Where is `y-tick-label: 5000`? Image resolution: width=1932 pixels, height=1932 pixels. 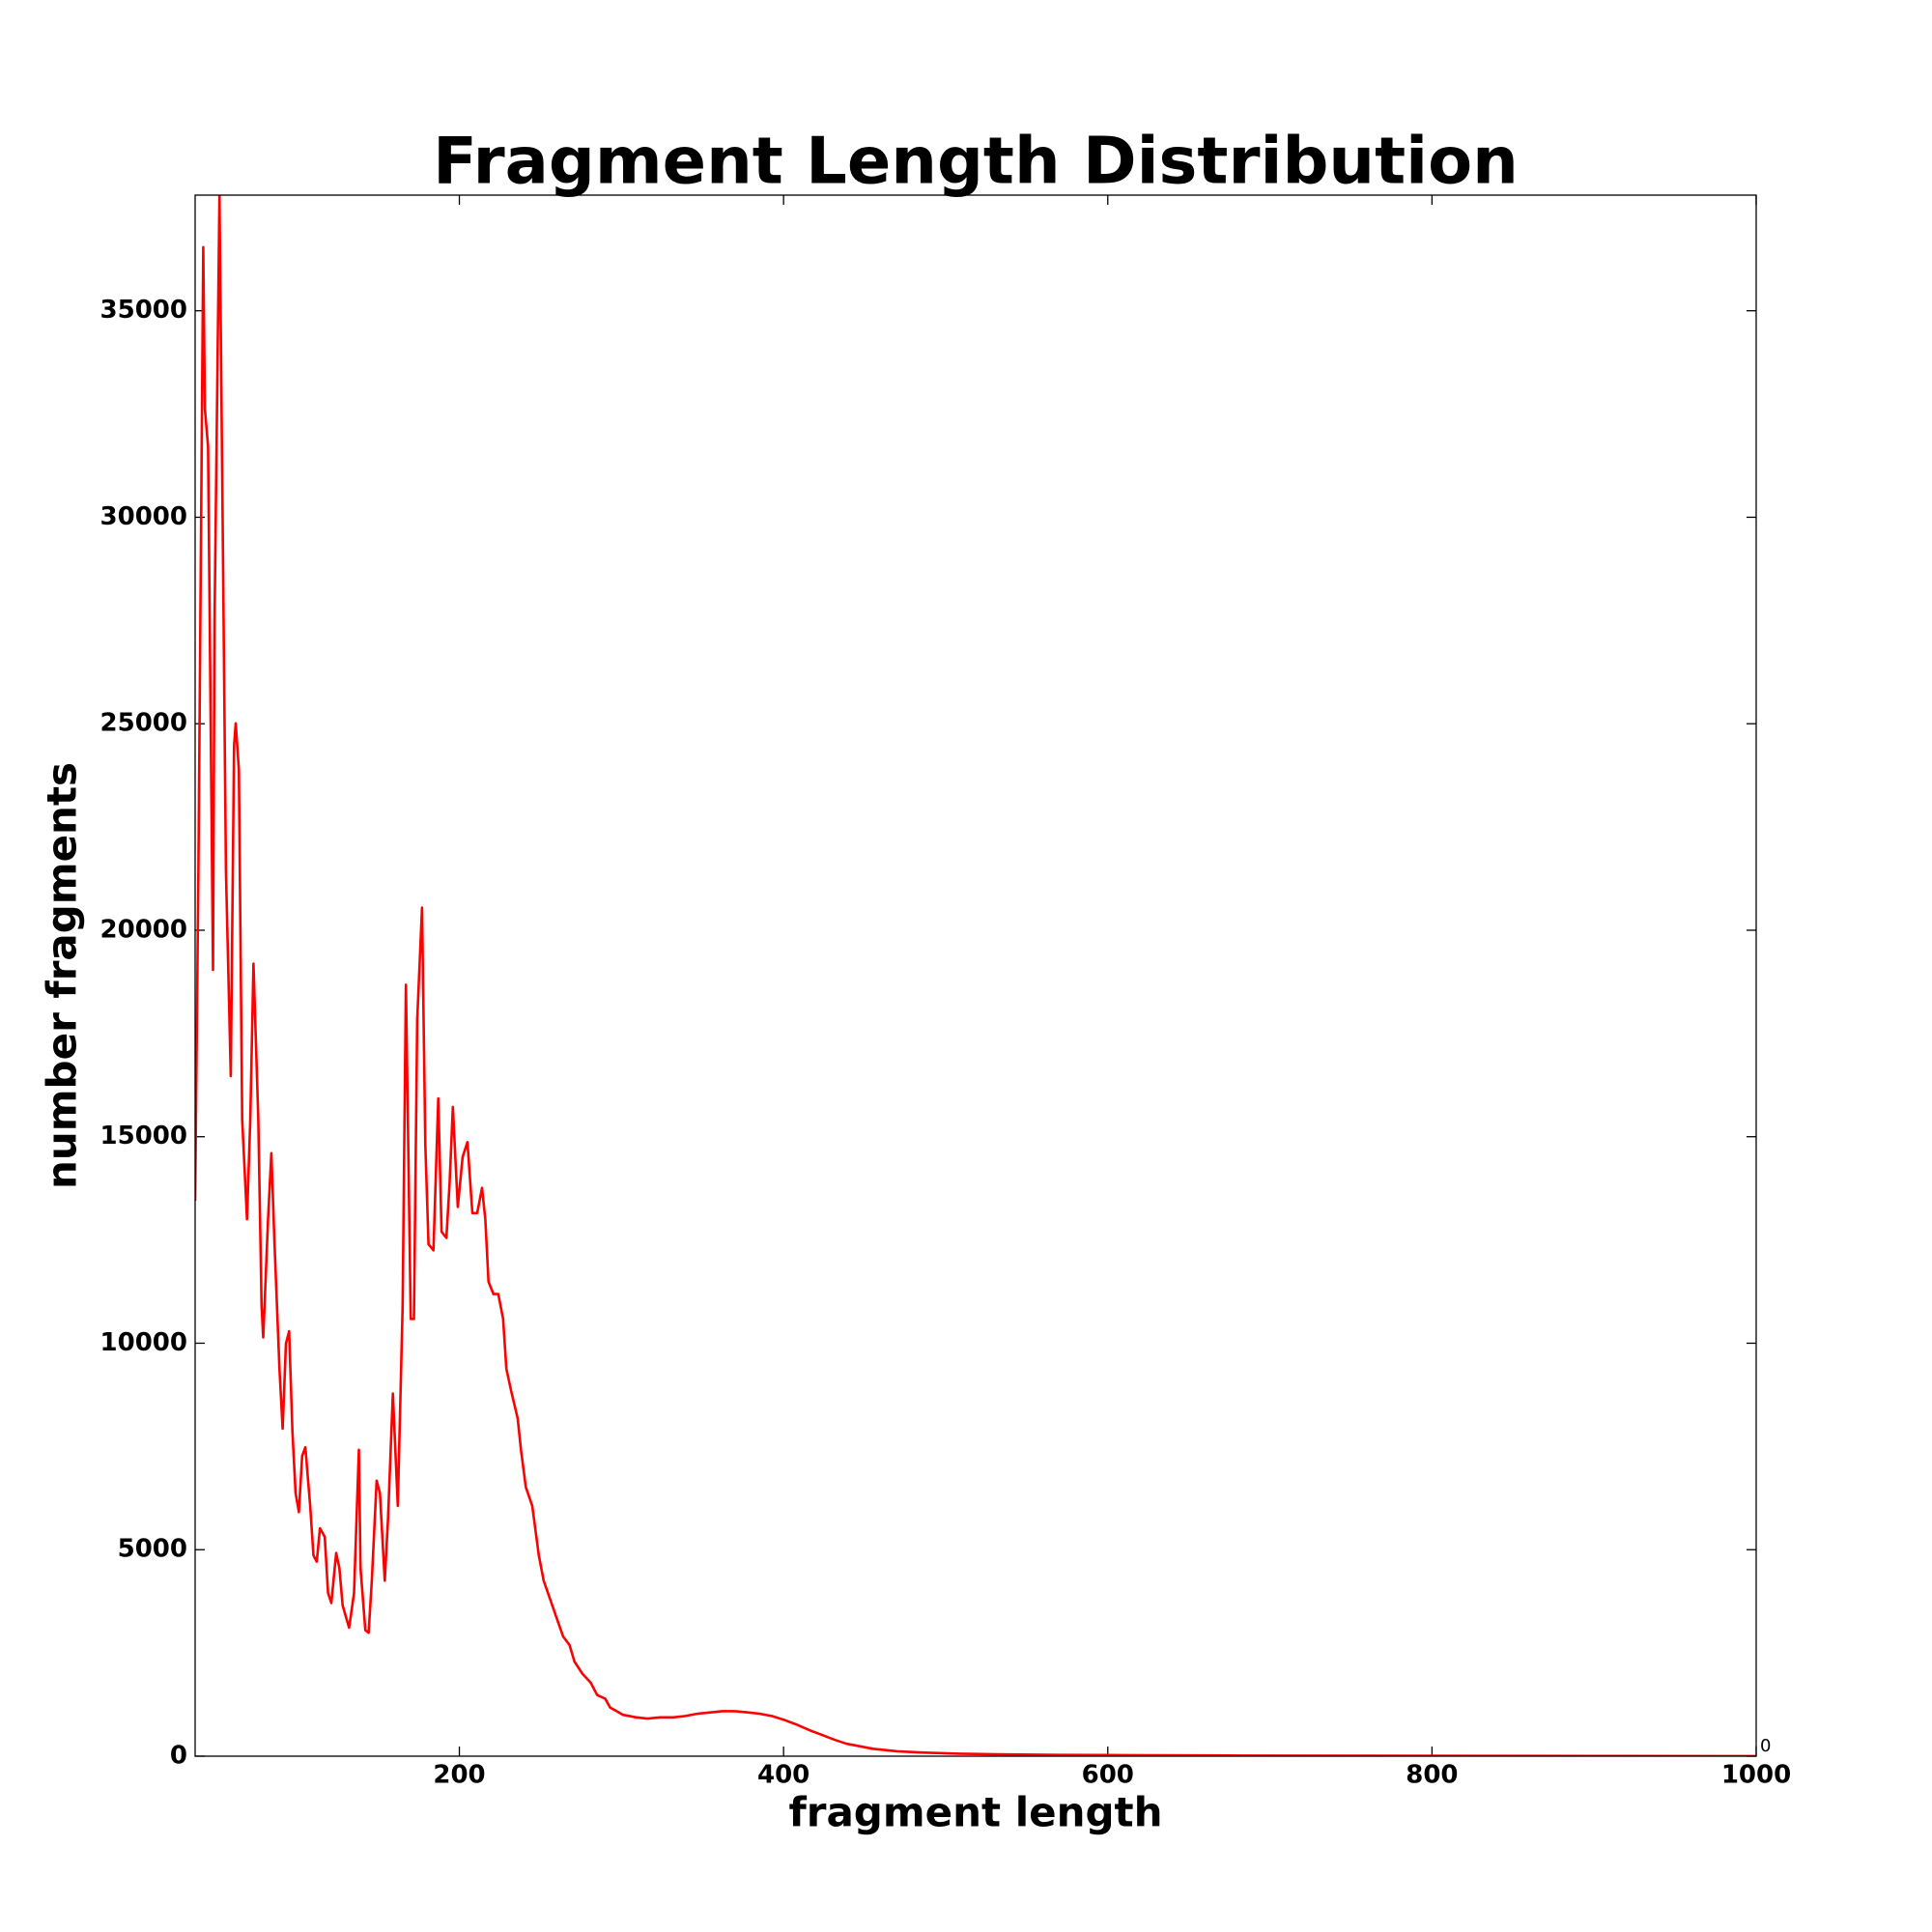 y-tick-label: 5000 is located at coordinates (152, 1549).